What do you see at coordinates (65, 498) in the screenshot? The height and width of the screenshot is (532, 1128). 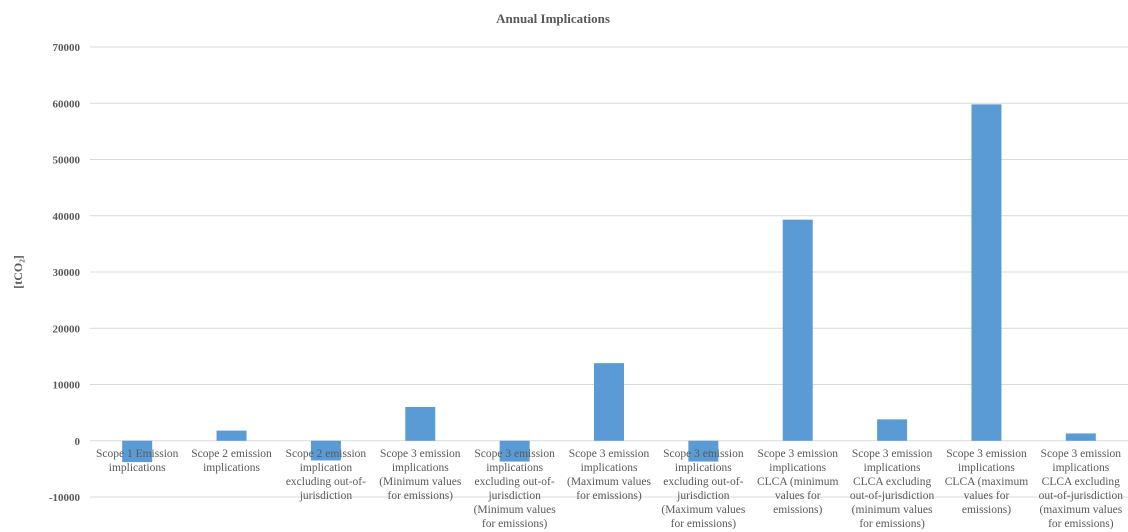 I see `y-tick-label: -10000` at bounding box center [65, 498].